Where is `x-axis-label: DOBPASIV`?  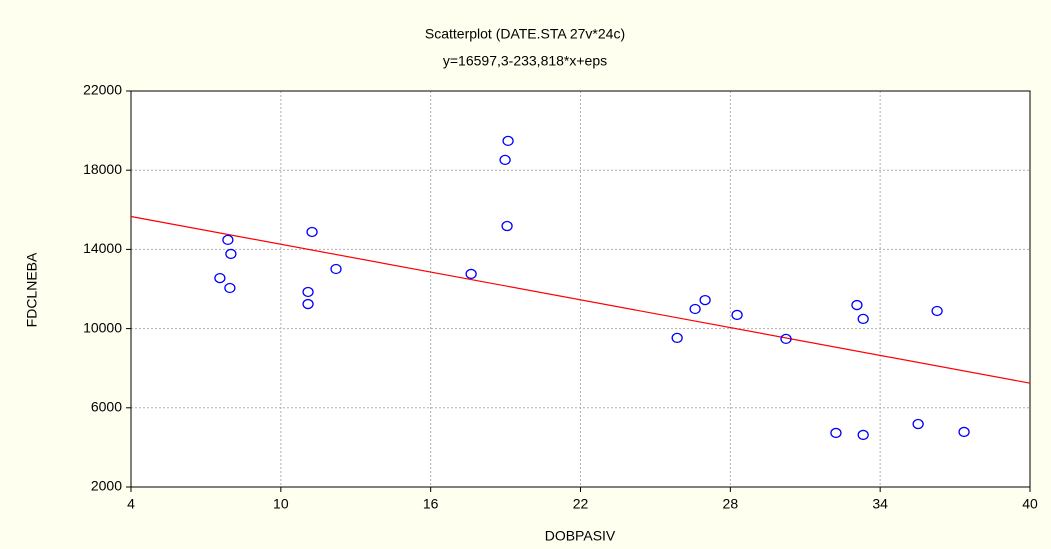
x-axis-label: DOBPASIV is located at coordinates (580, 536).